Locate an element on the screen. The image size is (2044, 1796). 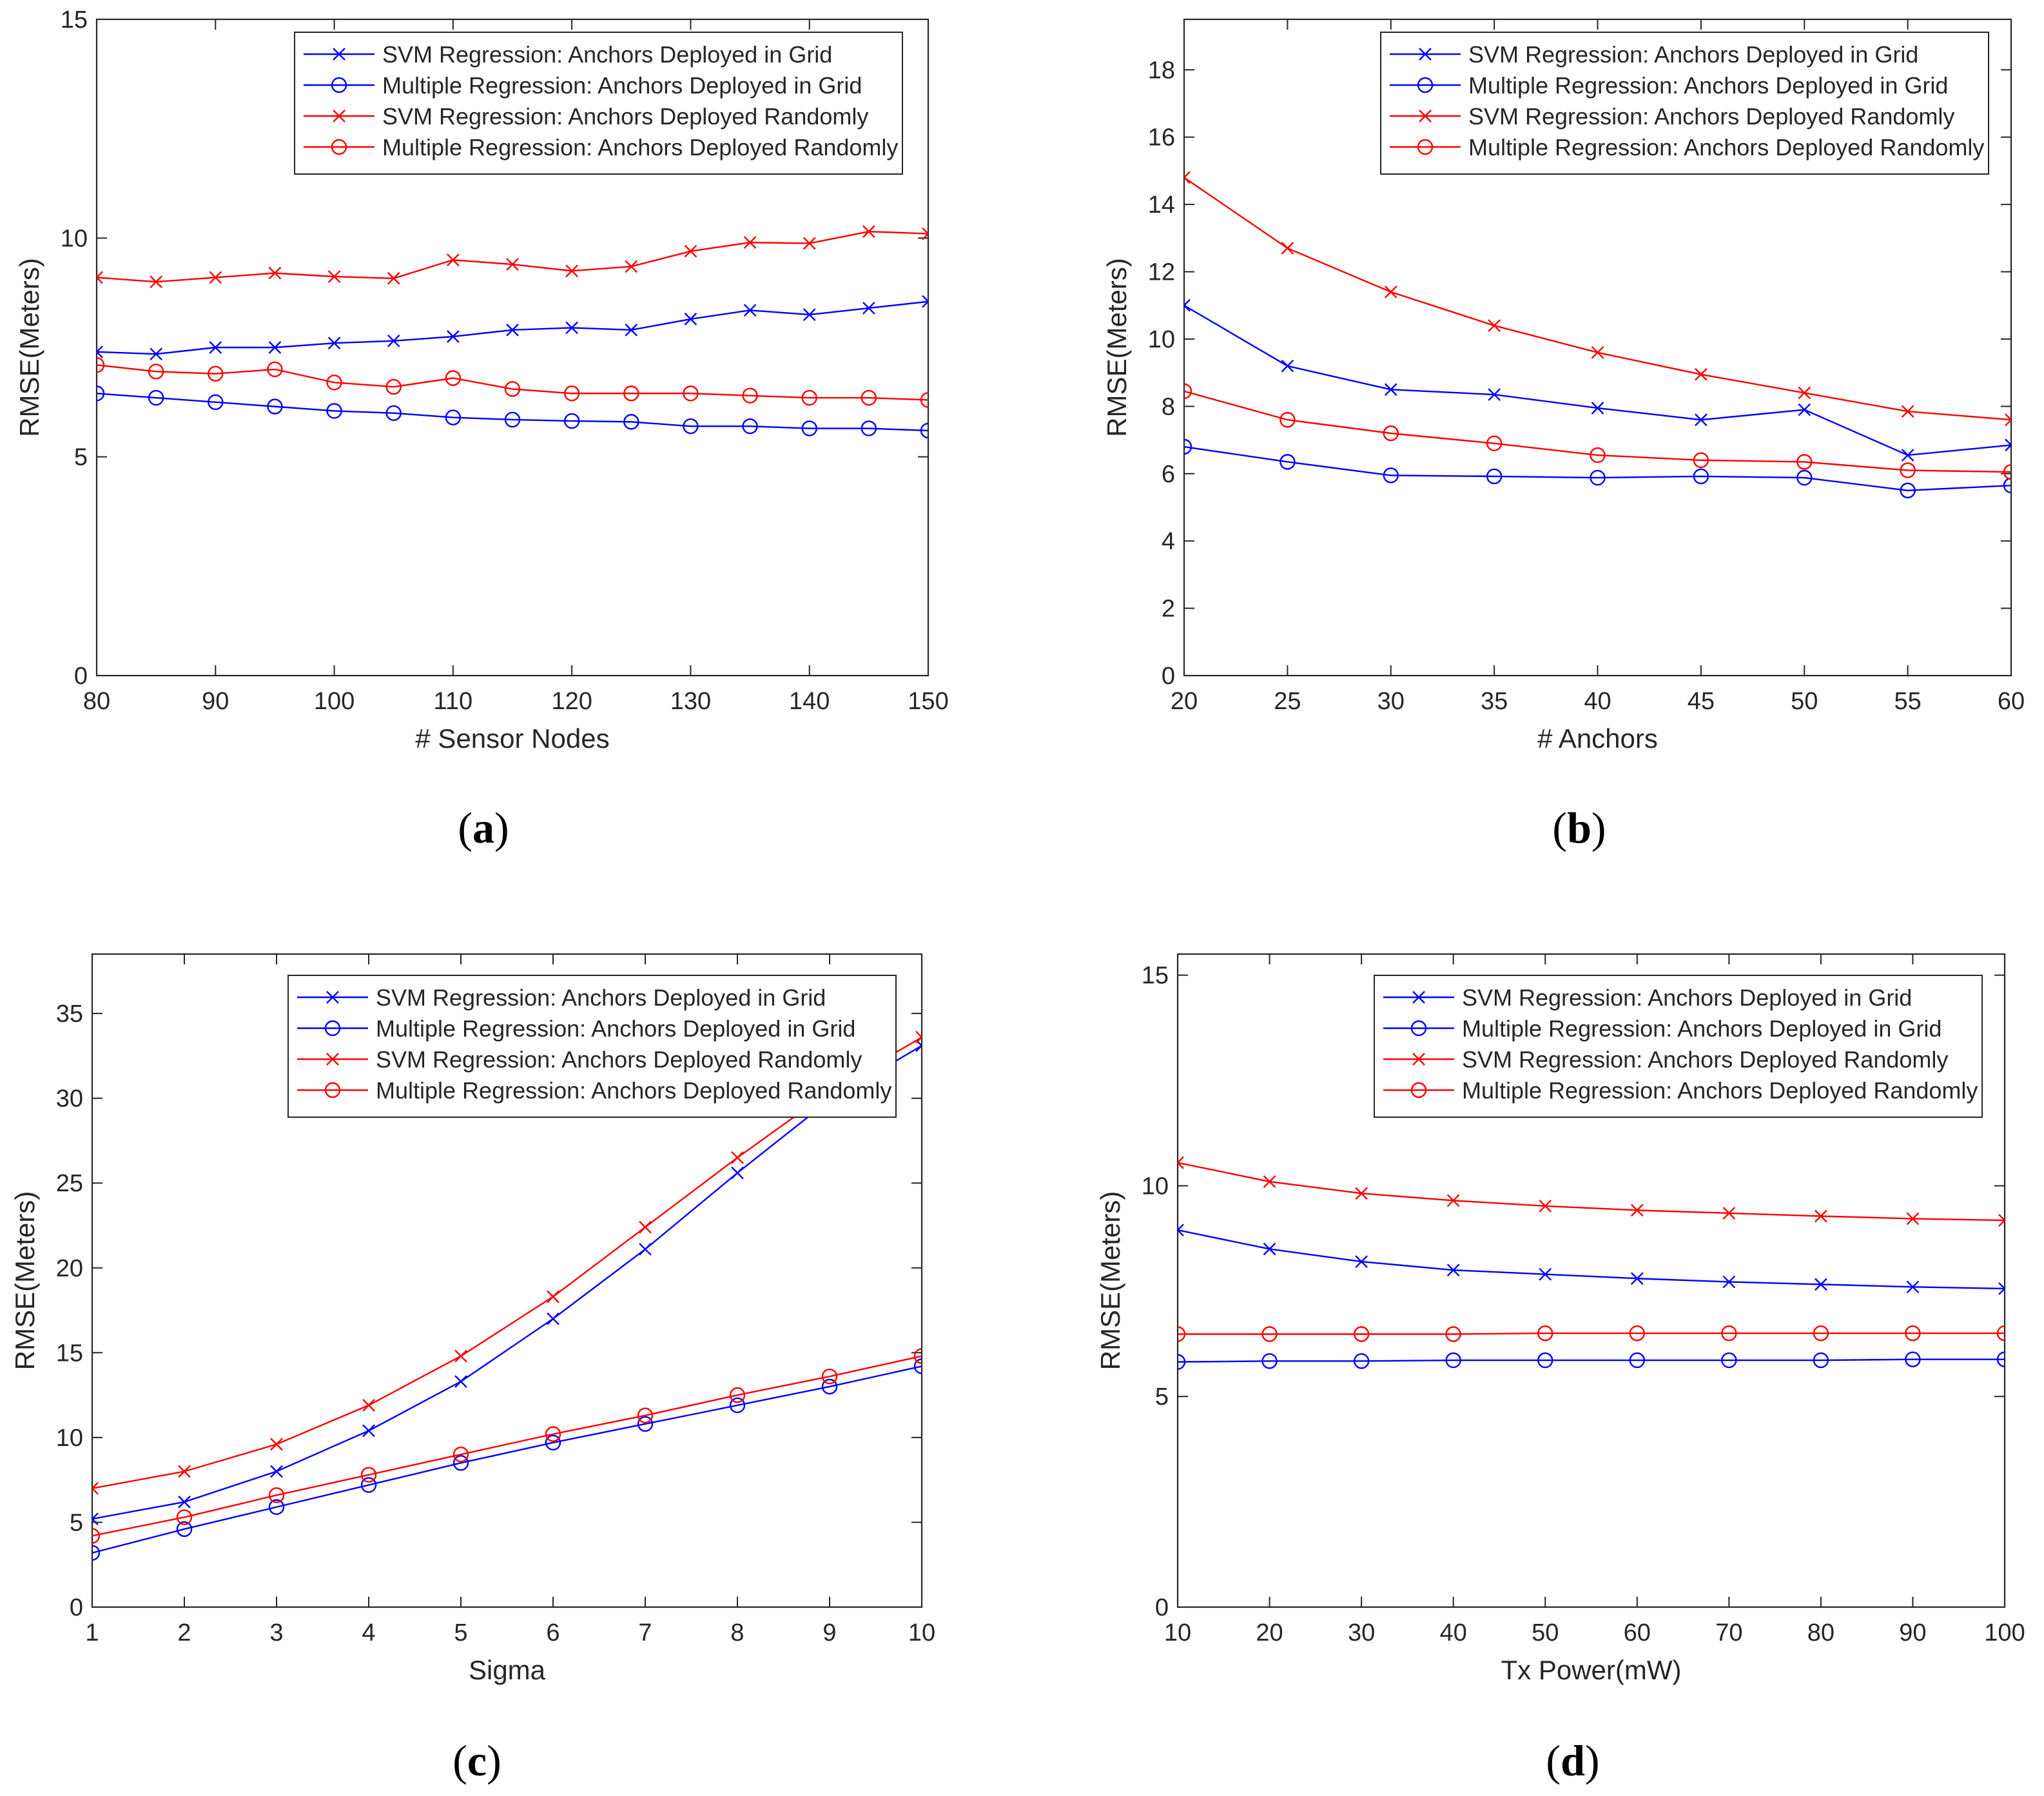
chart-c-ytick-label-3: 15 is located at coordinates (69, 1353).